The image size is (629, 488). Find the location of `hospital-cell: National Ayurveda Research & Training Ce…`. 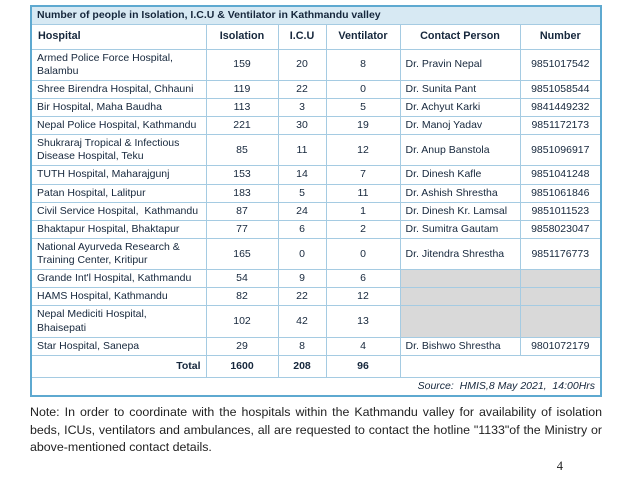

hospital-cell: National Ayurveda Research & Training Ce… is located at coordinates (118, 254).